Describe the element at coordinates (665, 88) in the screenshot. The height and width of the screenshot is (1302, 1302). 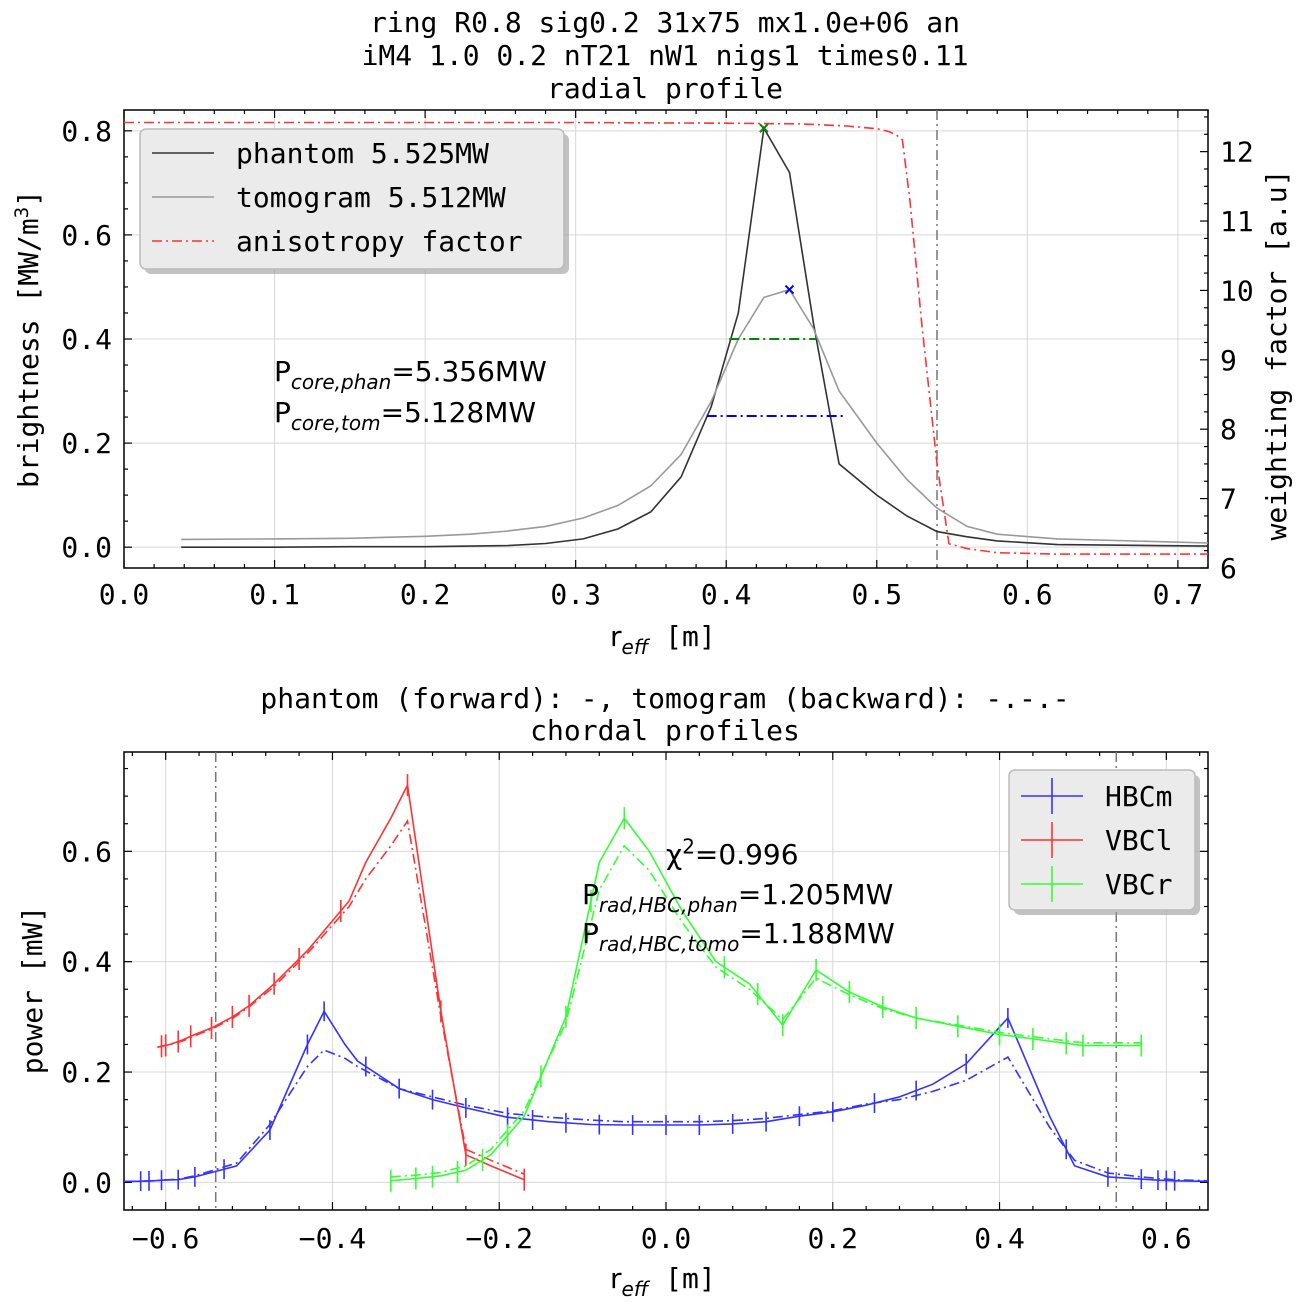
I see `top-title-line3: radial profile` at that location.